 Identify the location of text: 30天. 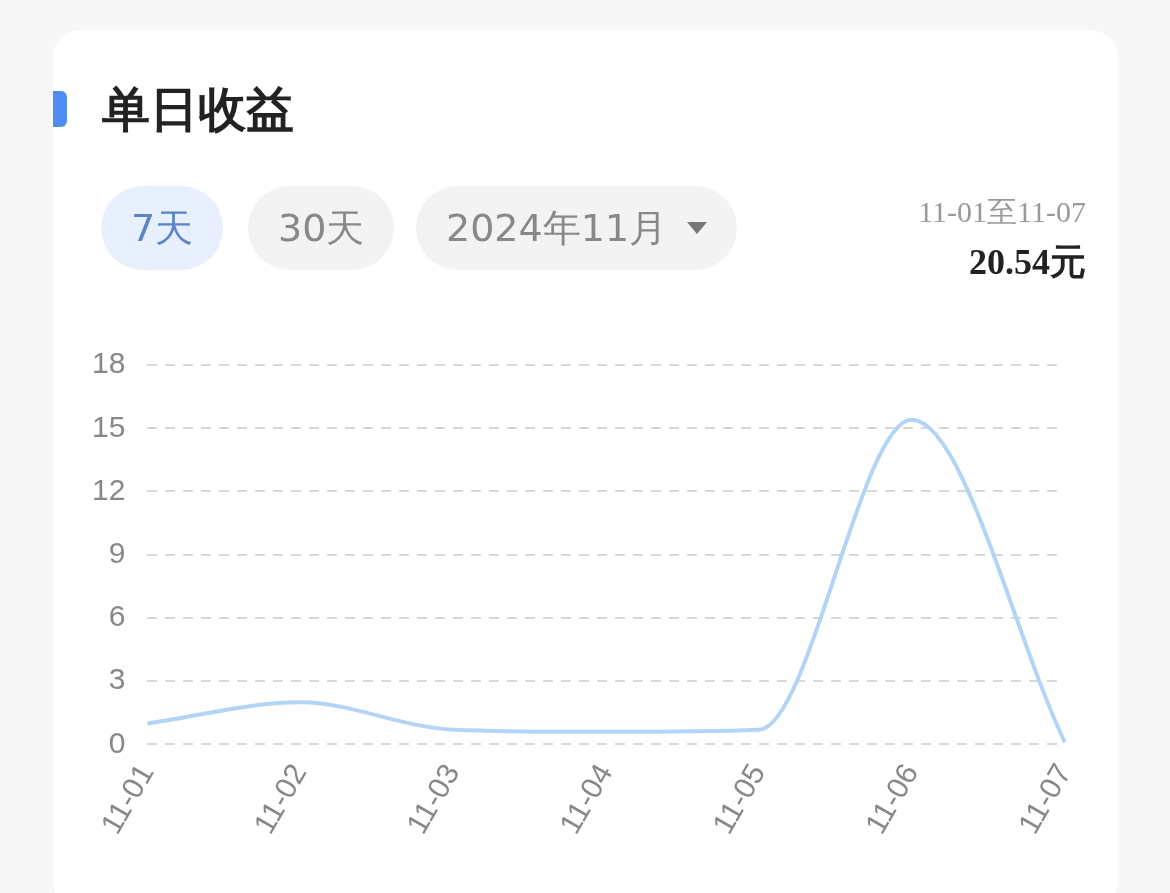
(321, 228).